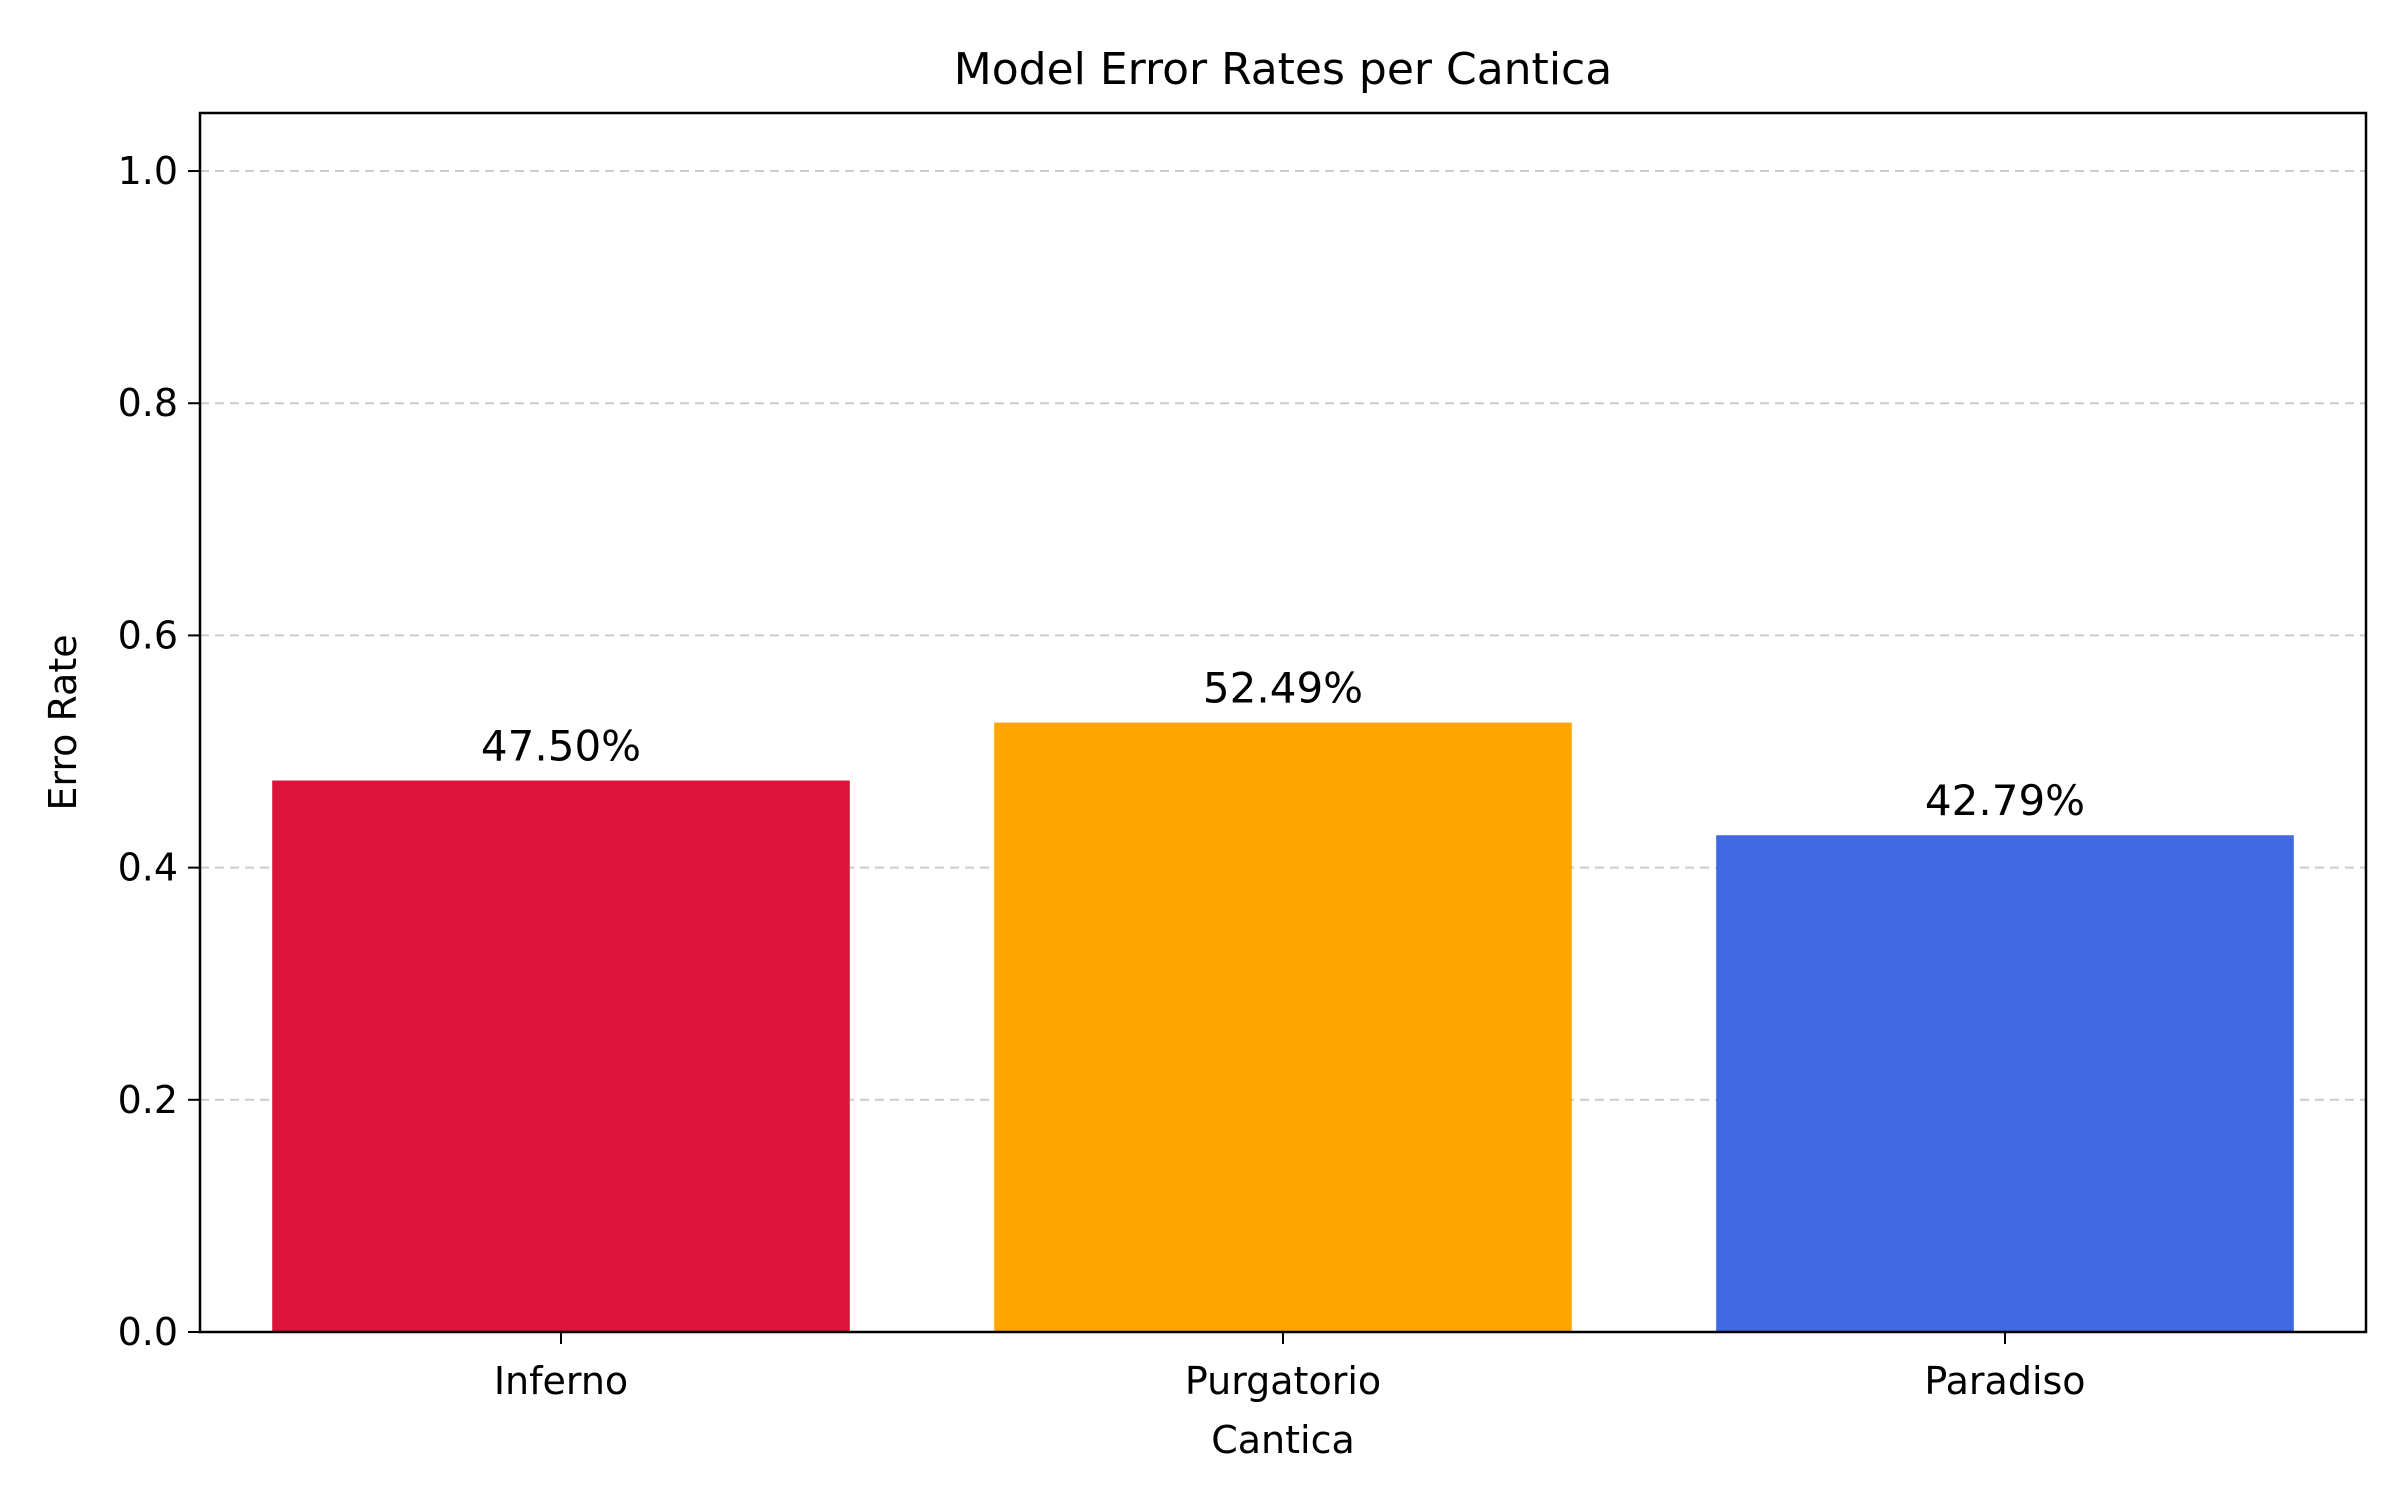  I want to click on y-axis-label: Erro Rate, so click(63, 722).